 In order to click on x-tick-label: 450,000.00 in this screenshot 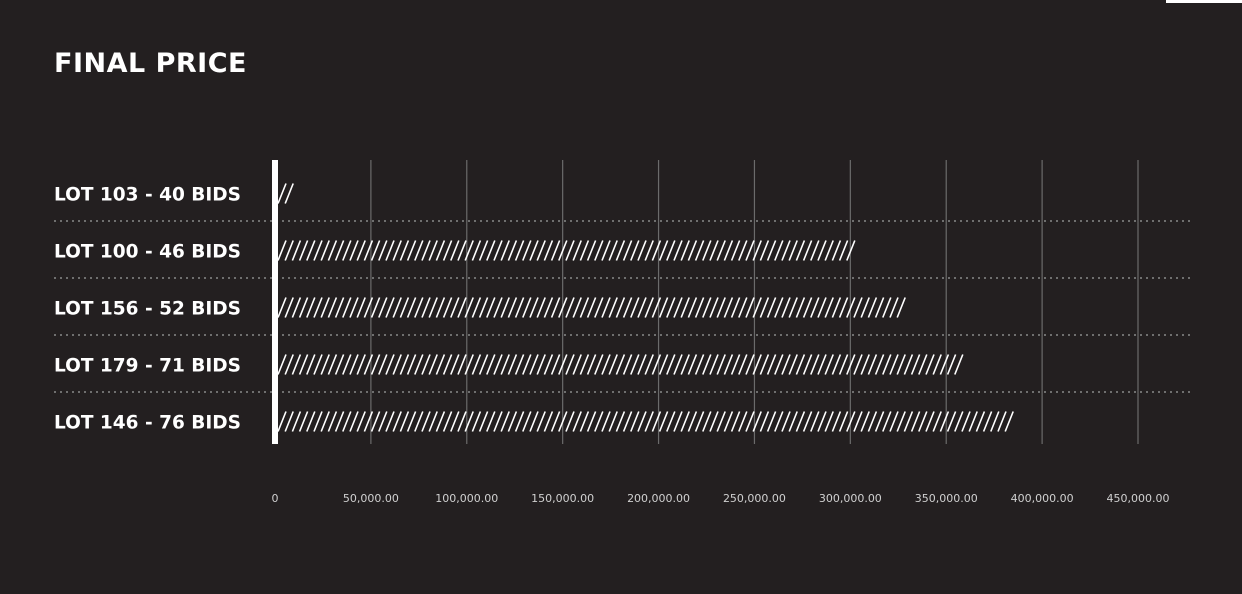, I will do `click(1138, 498)`.